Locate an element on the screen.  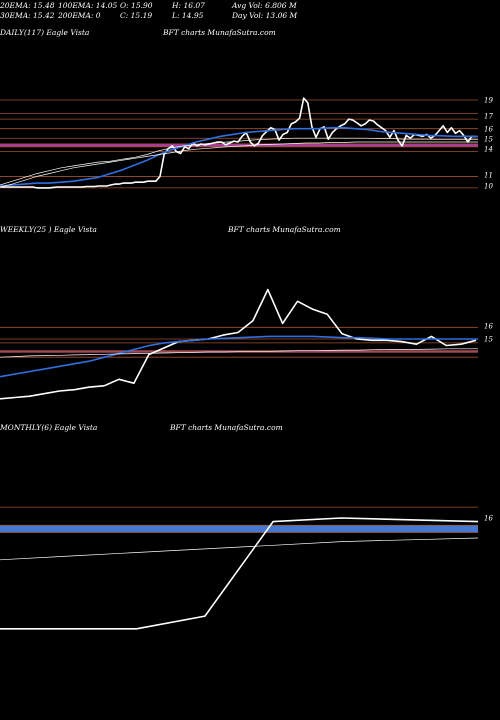
y-tick-label: 11 is located at coordinates (488, 176).